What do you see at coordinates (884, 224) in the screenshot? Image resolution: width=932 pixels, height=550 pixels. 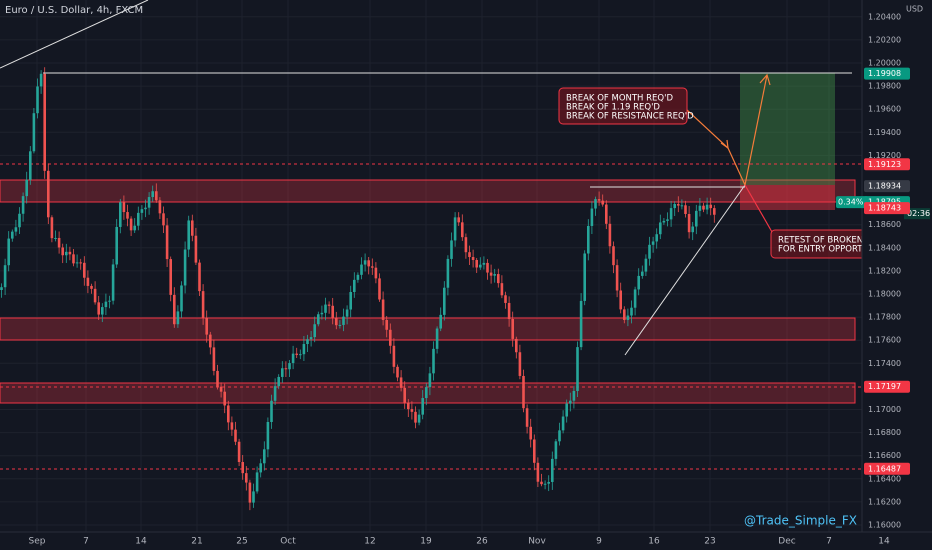 I see `price-label: 1.18600` at bounding box center [884, 224].